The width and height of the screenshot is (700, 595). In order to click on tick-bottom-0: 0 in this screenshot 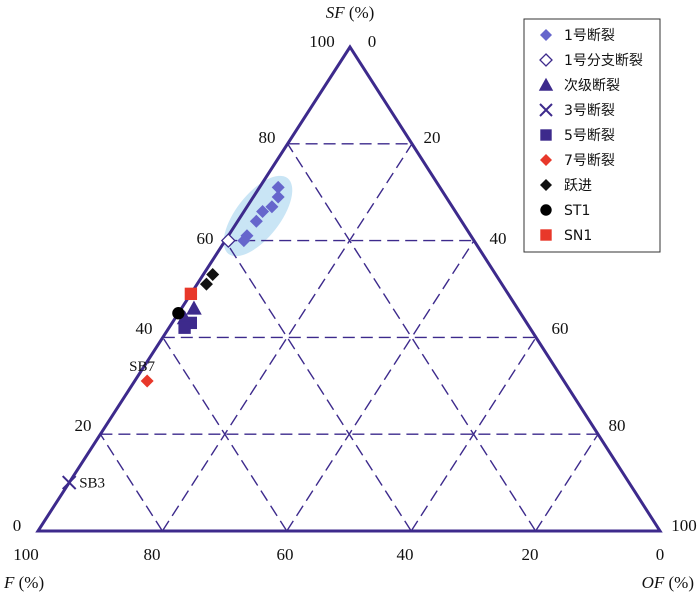, I will do `click(660, 554)`.